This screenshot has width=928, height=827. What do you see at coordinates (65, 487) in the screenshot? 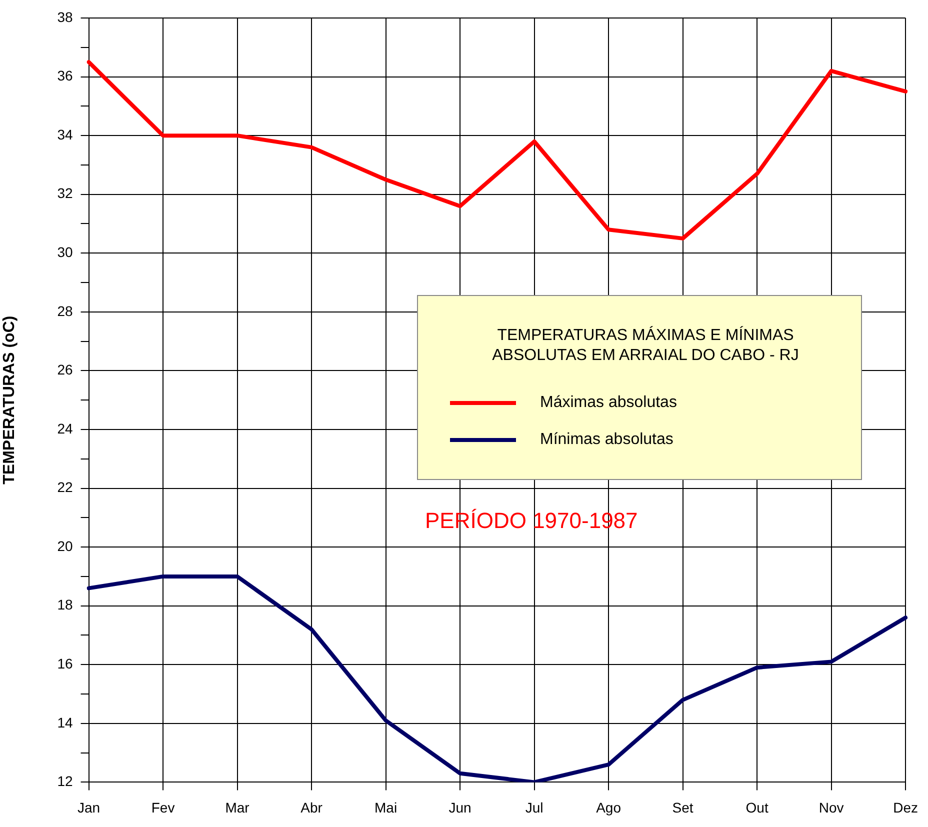
I see `y-tick-label: 22` at bounding box center [65, 487].